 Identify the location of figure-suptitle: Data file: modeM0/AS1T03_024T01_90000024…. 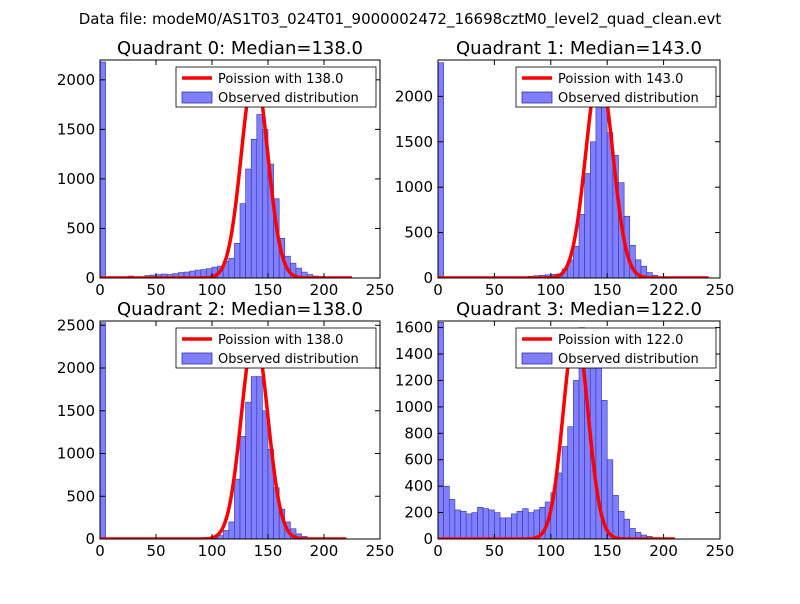
(400, 19).